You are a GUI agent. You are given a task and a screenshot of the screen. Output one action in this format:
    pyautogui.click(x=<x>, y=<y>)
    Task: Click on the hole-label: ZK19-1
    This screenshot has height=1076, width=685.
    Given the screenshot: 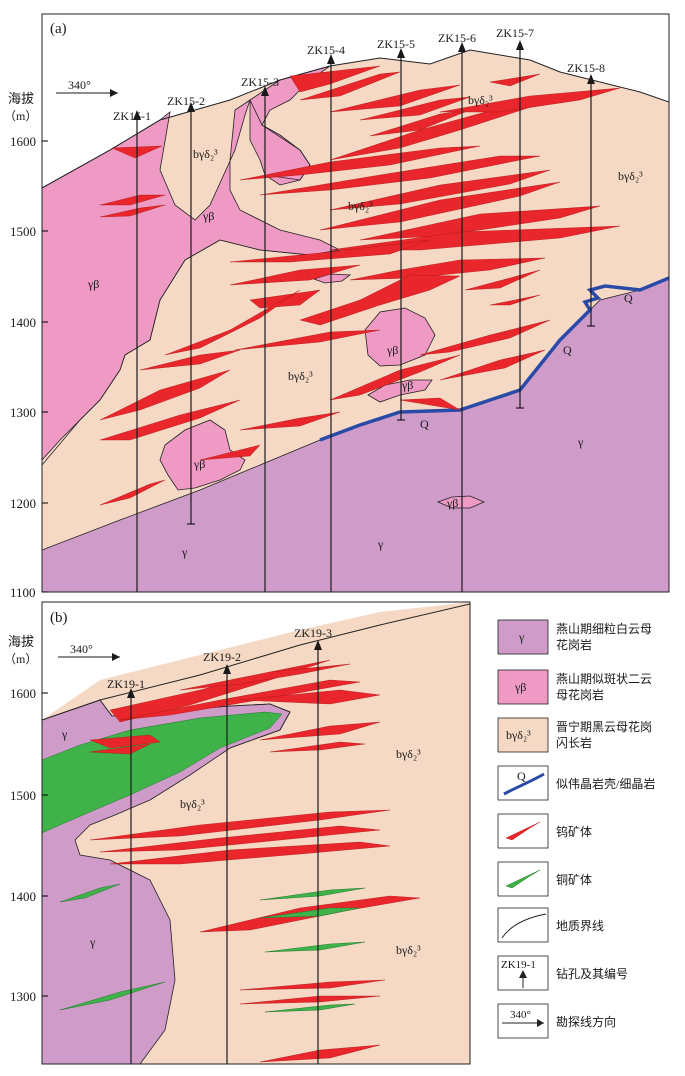 What is the action you would take?
    pyautogui.click(x=126, y=684)
    